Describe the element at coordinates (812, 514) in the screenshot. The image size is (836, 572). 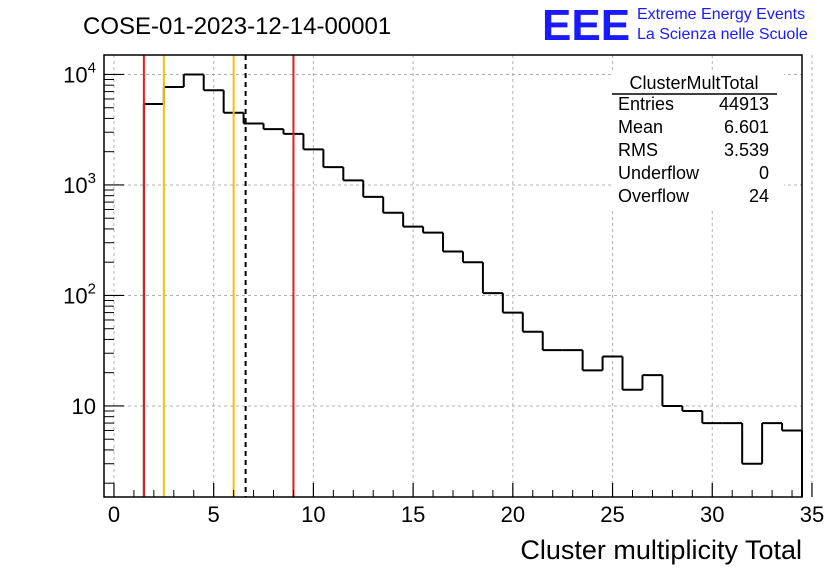
I see `x-tick-label: 35` at that location.